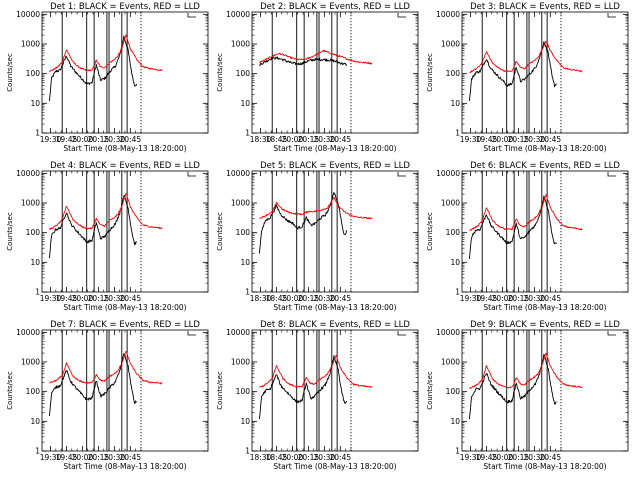 Image resolution: width=640 pixels, height=480 pixels. What do you see at coordinates (545, 7) in the screenshot?
I see `panel-title: Det 3: BLACK = Events, RED = LLD` at bounding box center [545, 7].